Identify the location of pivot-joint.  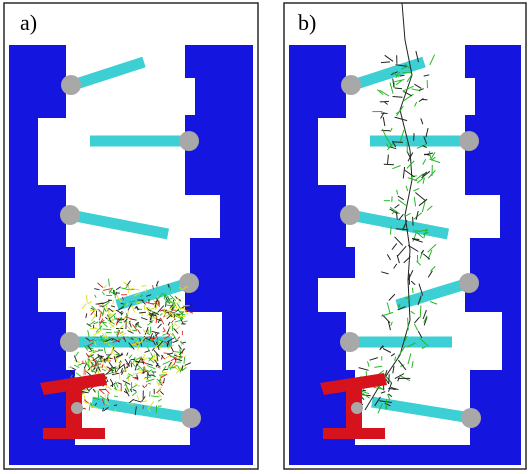
(471, 418).